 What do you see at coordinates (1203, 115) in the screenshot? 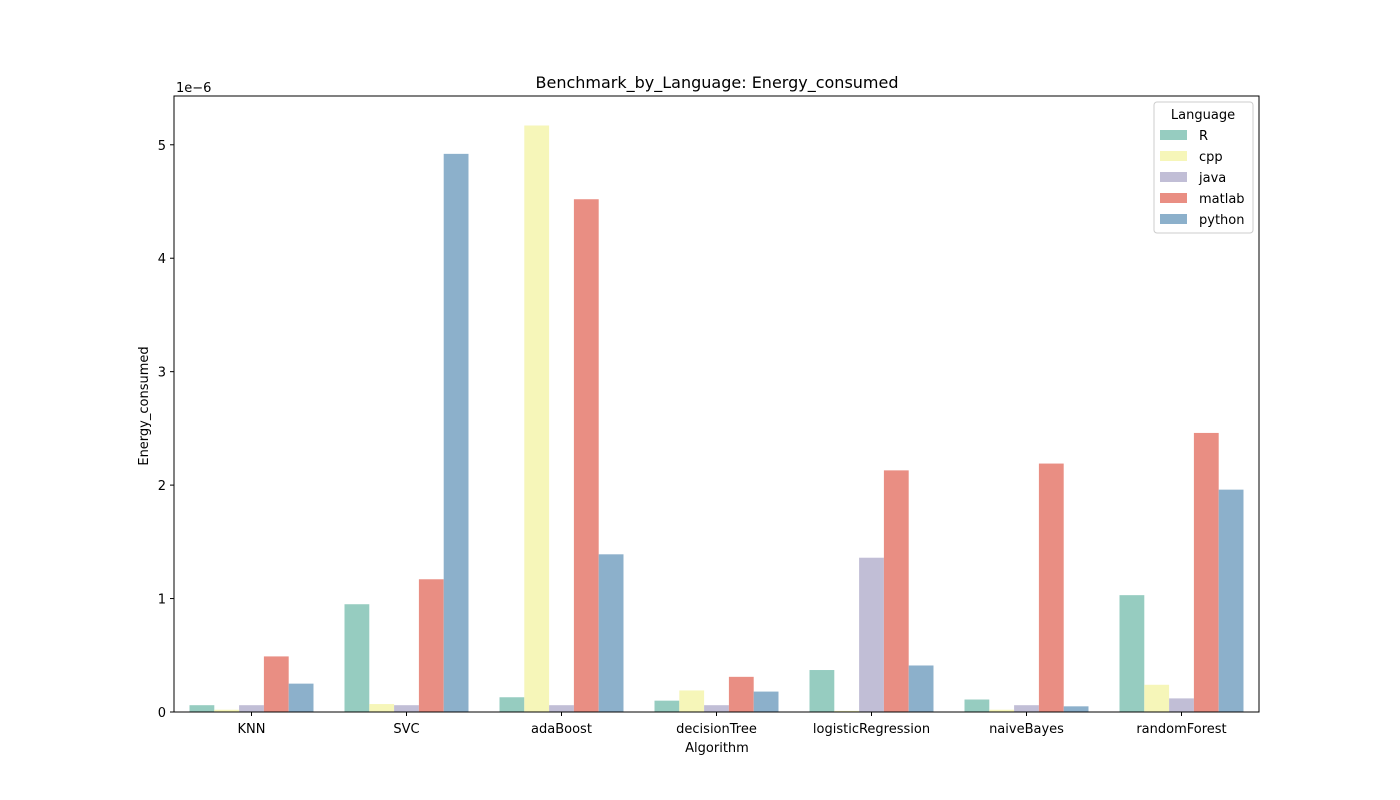
I see `legend-title: Language` at bounding box center [1203, 115].